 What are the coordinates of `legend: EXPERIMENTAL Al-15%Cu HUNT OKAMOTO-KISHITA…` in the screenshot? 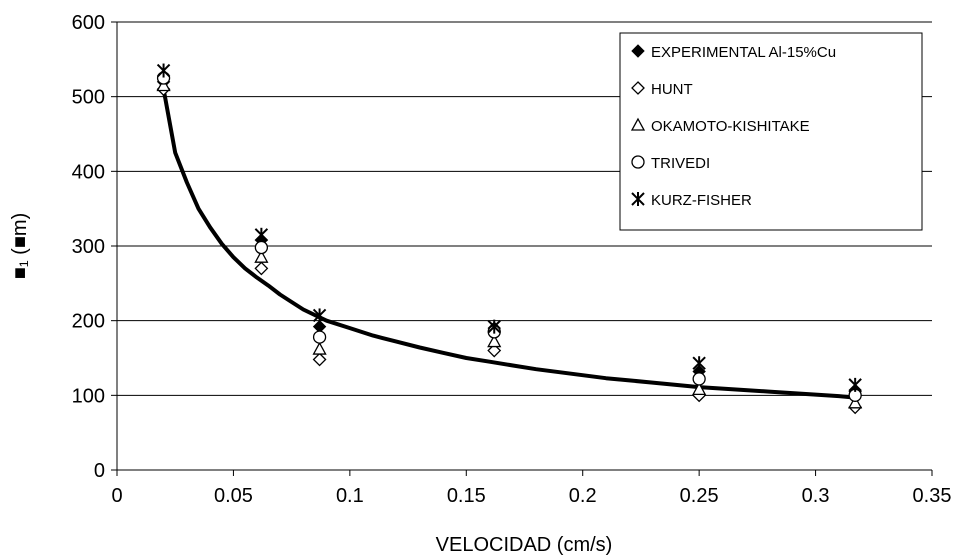 It's located at (771, 131).